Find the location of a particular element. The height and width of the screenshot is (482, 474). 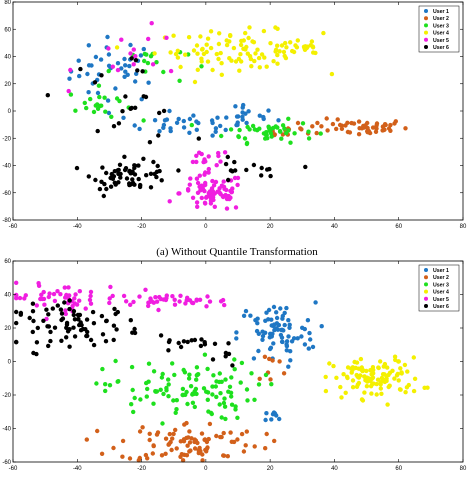

y-tick-label: 80 is located at coordinates (7, 3).